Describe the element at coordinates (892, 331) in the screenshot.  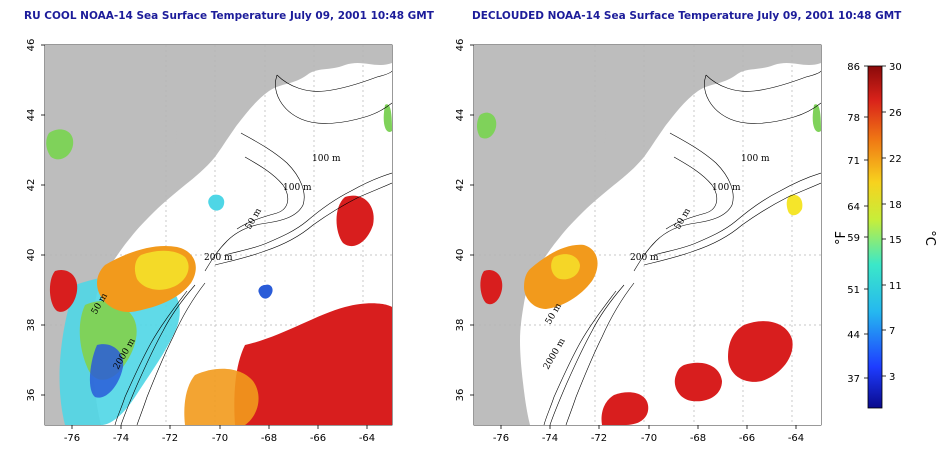
I see `colorbar-c-tick: 7` at that location.